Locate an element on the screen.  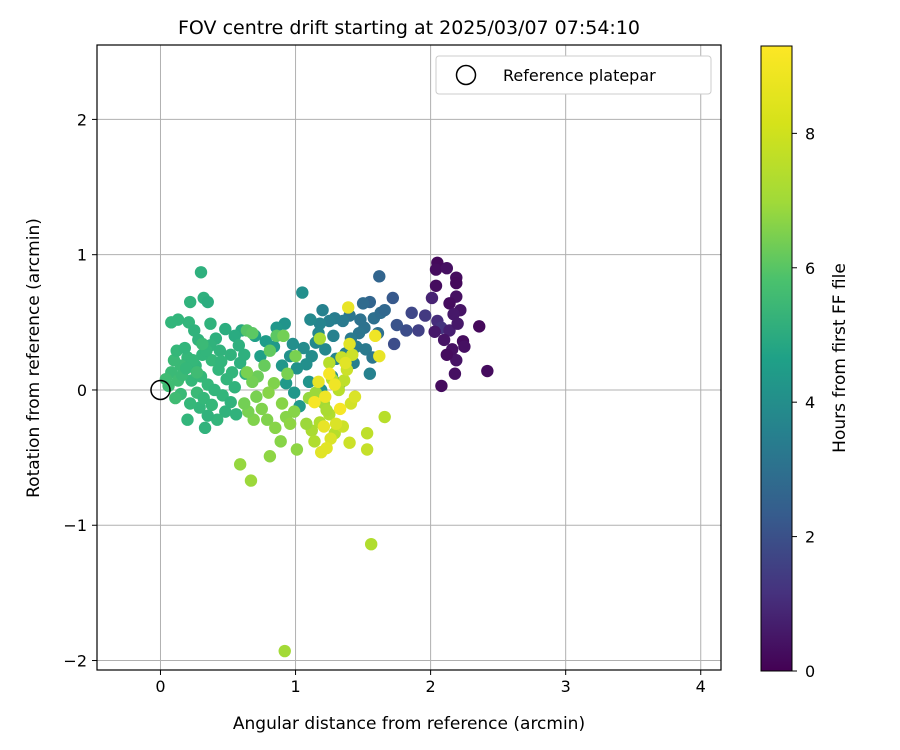
legend-label-reference: Reference platepar is located at coordinates (579, 75).